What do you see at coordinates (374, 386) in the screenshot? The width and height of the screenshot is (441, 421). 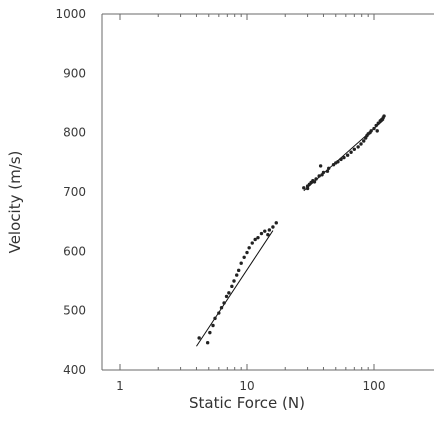 I see `x-tick-label: 100` at bounding box center [374, 386].